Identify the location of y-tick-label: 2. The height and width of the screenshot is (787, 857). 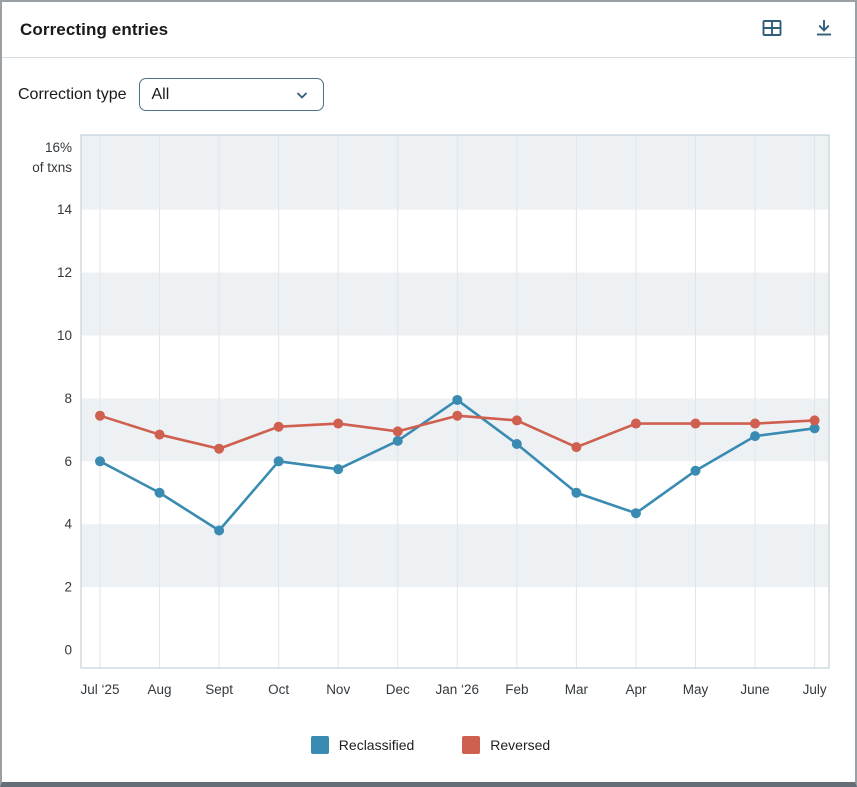
(68, 587).